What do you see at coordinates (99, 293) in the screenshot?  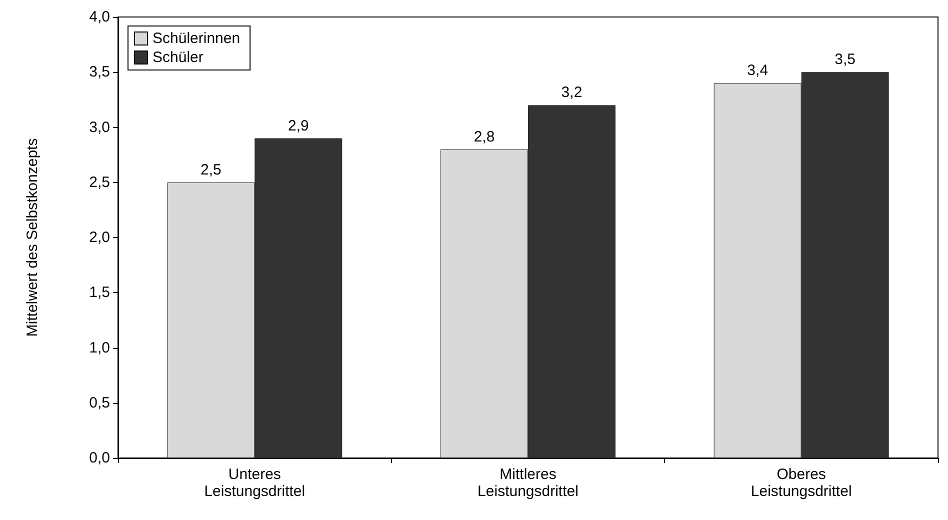 I see `y-tick-label: 1,5` at bounding box center [99, 293].